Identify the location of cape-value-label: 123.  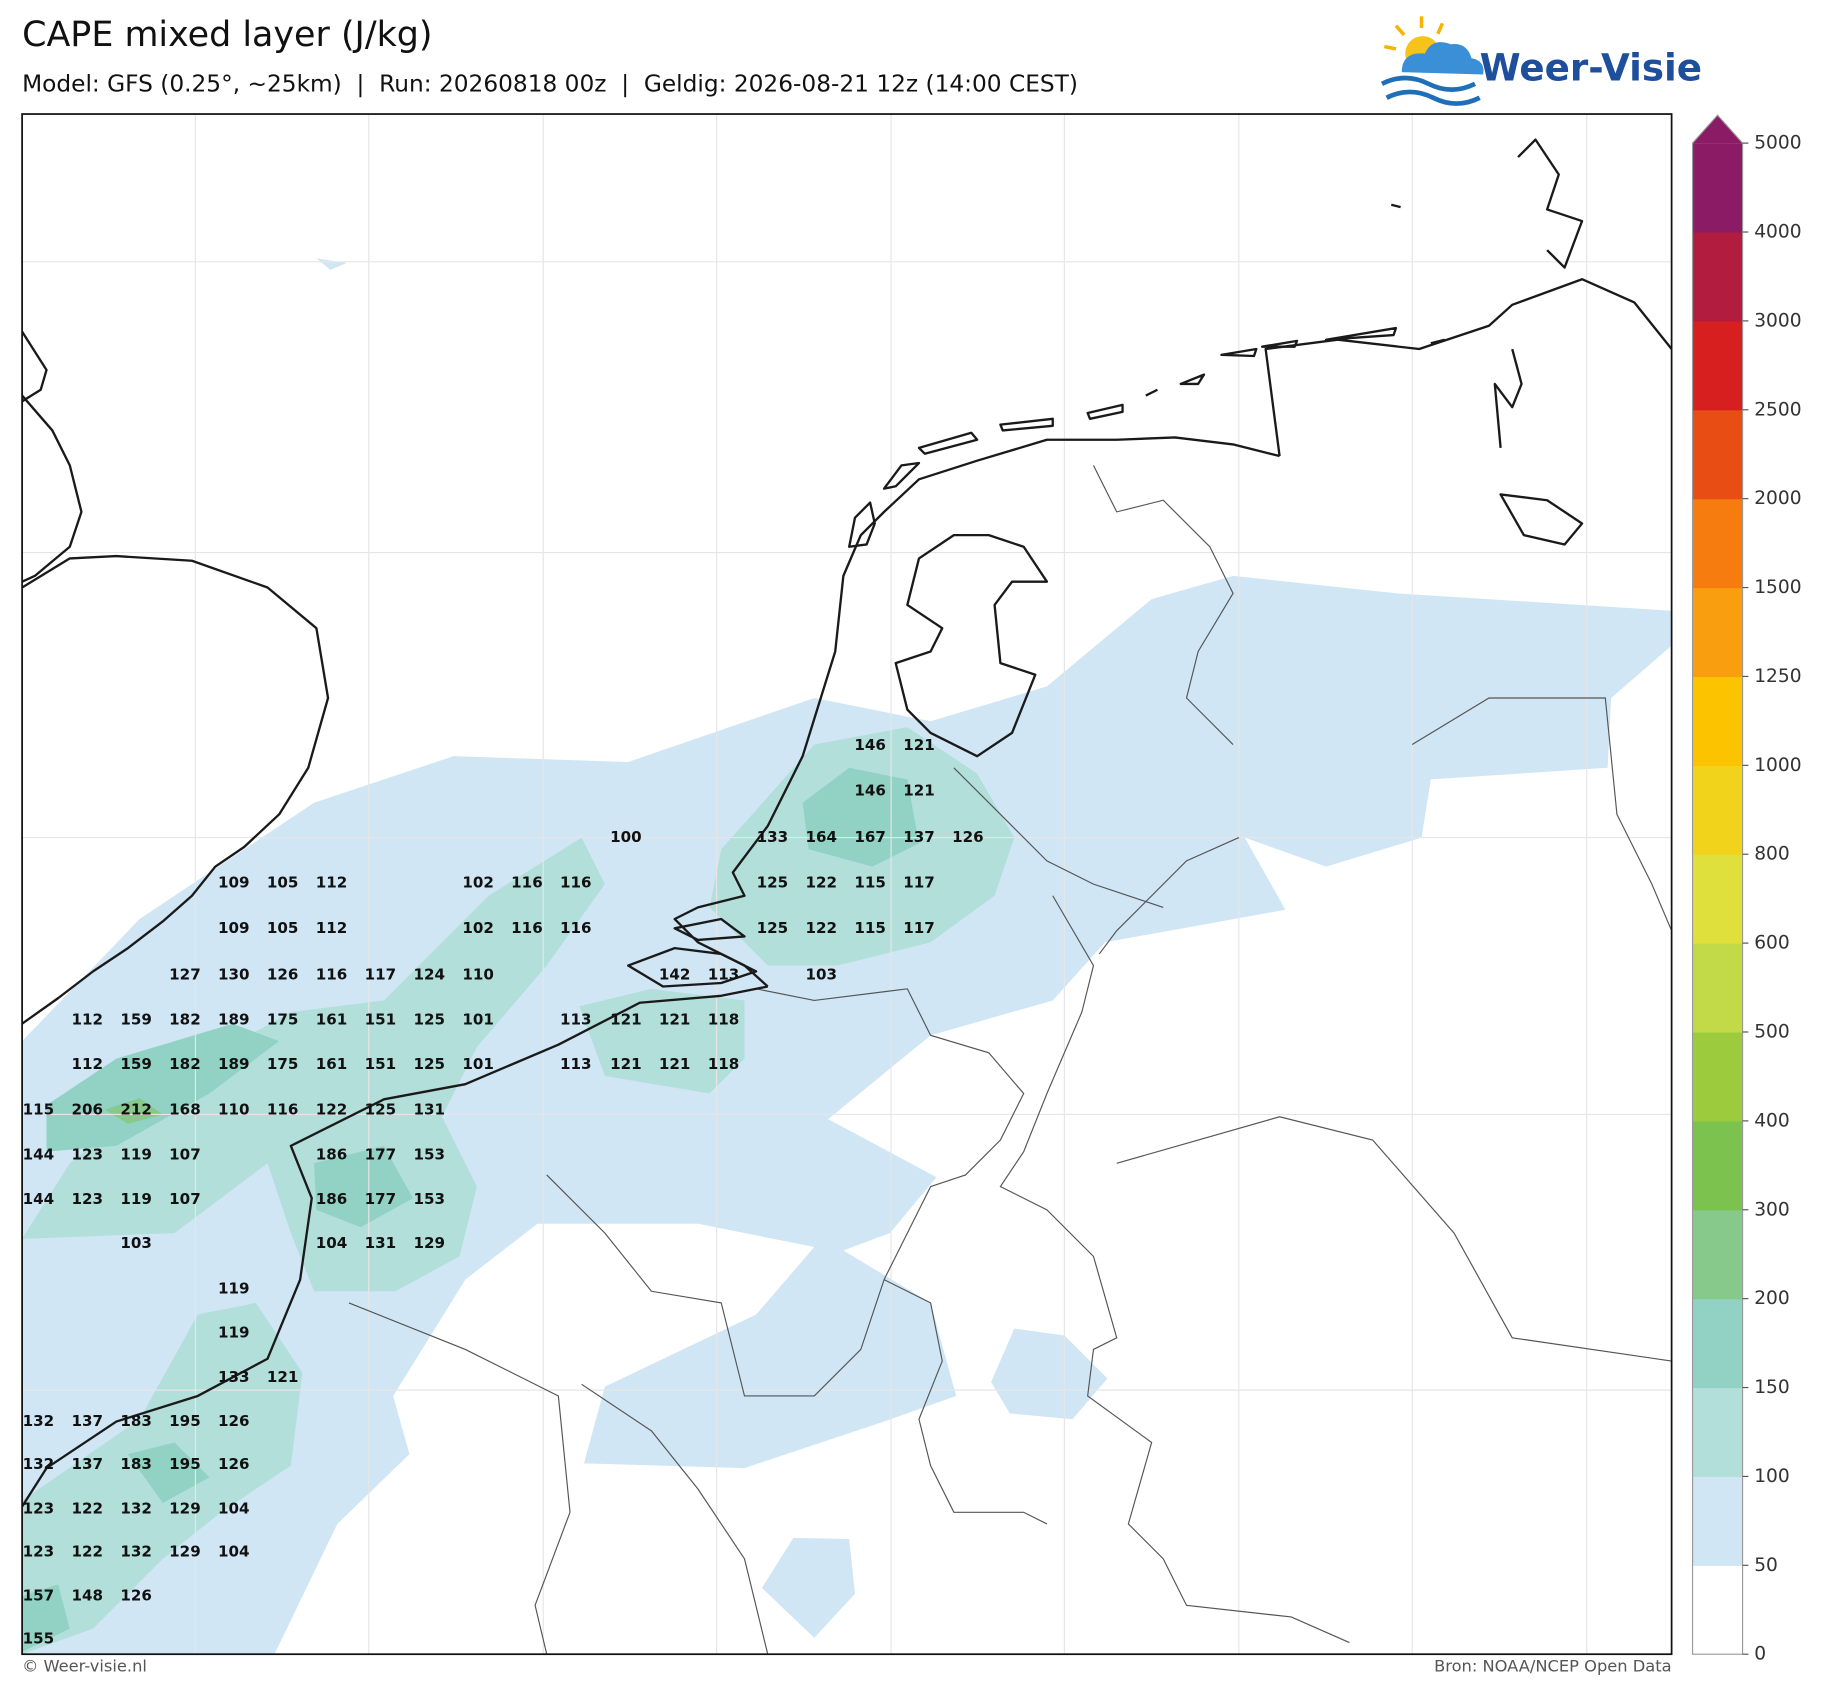
(39, 1508).